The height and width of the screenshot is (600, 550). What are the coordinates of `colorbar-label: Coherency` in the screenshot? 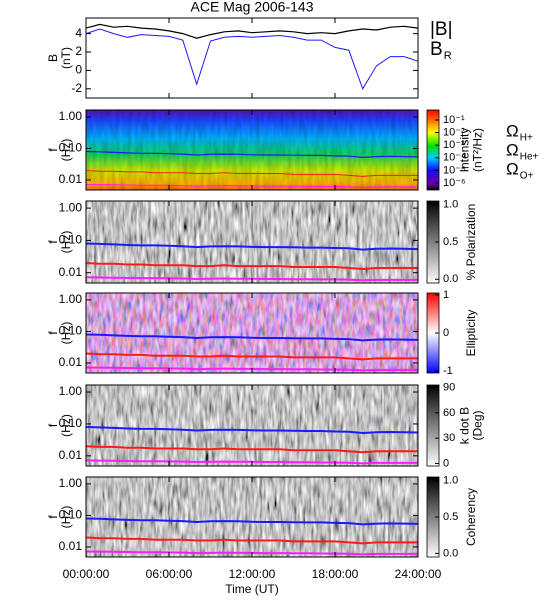 It's located at (471, 517).